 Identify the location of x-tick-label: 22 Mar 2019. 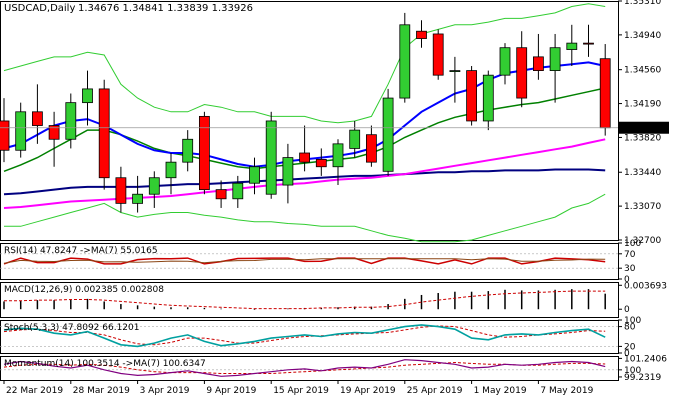
(34, 391).